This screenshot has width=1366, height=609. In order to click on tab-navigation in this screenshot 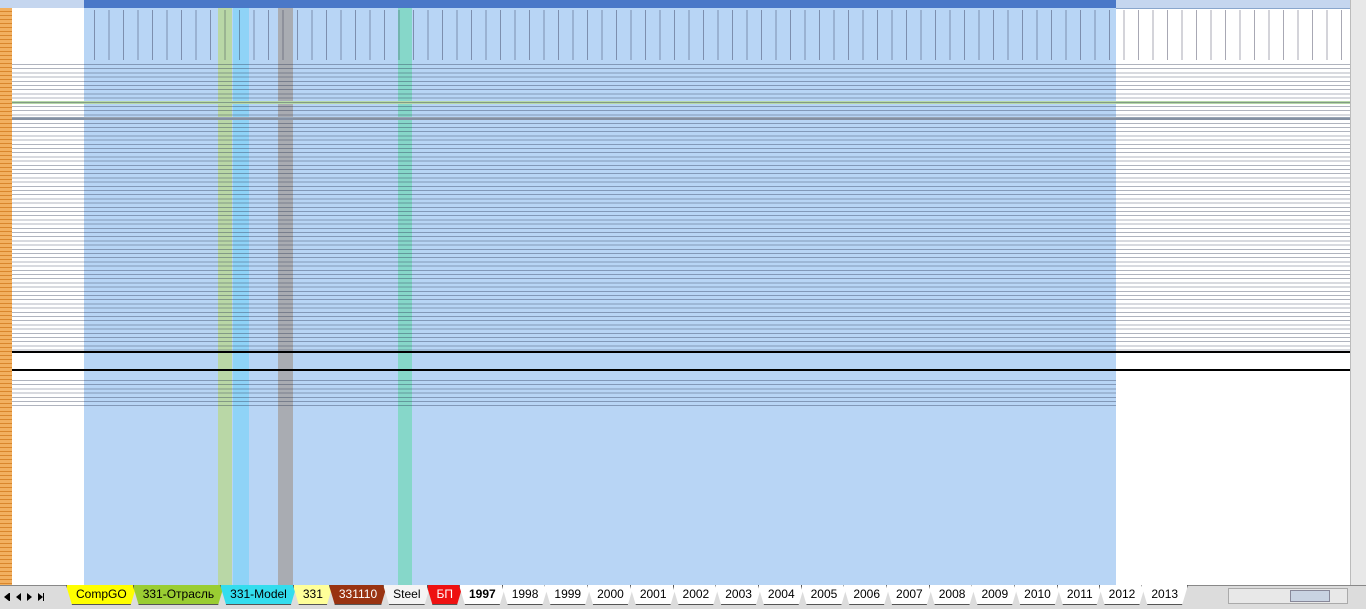, I will do `click(35, 597)`.